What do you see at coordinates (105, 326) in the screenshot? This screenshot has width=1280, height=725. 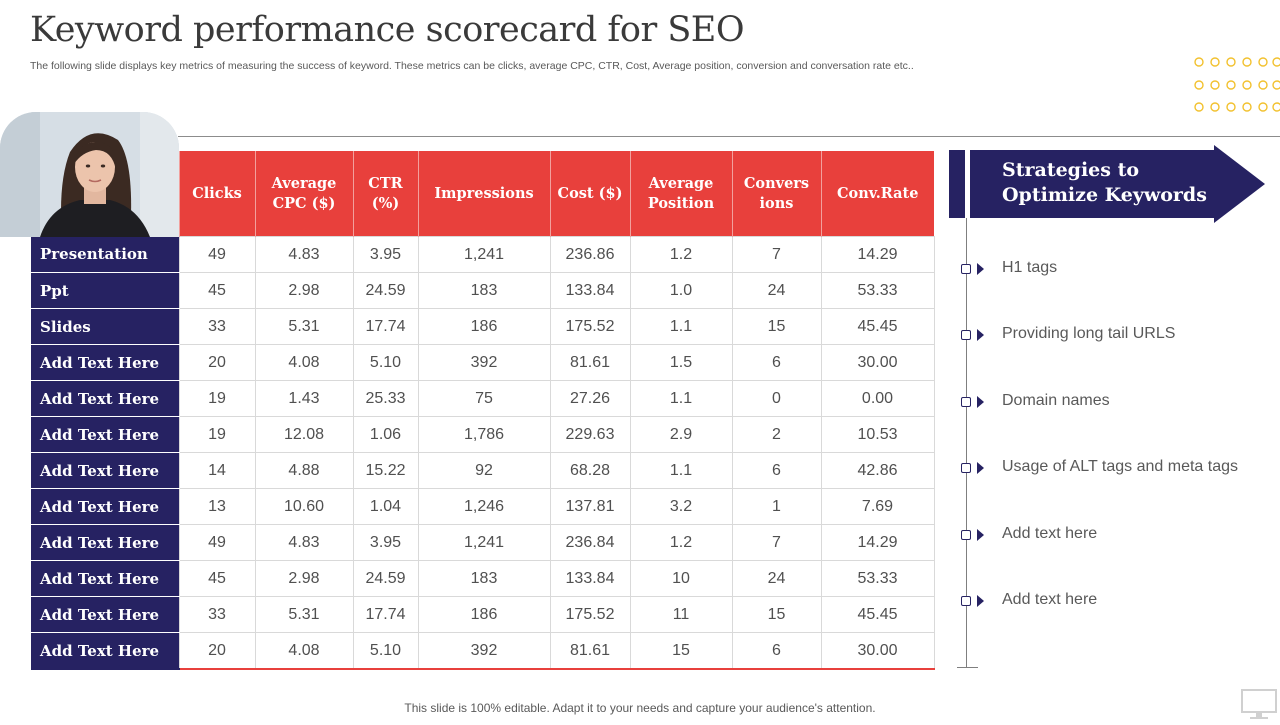 I see `row-label: Slides` at bounding box center [105, 326].